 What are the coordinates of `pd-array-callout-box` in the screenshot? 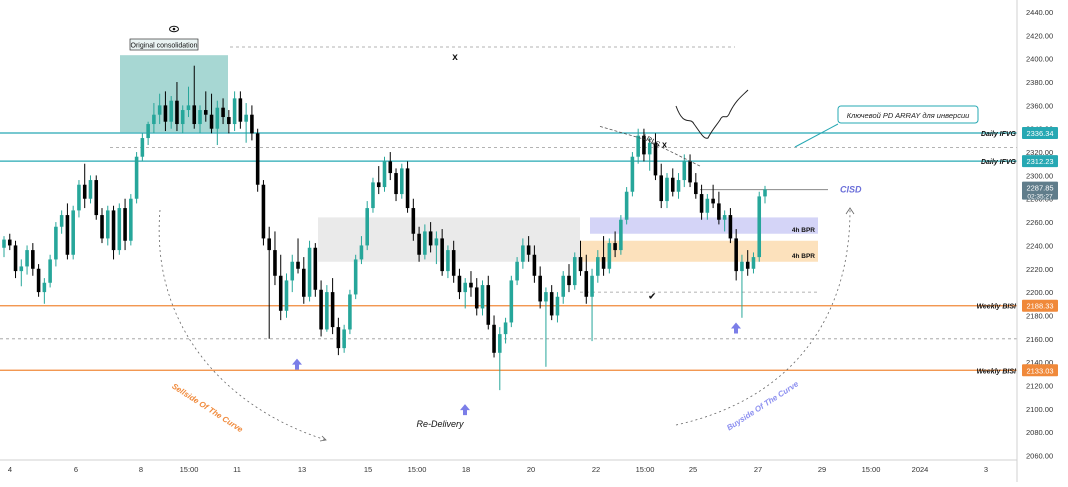 It's located at (908, 114).